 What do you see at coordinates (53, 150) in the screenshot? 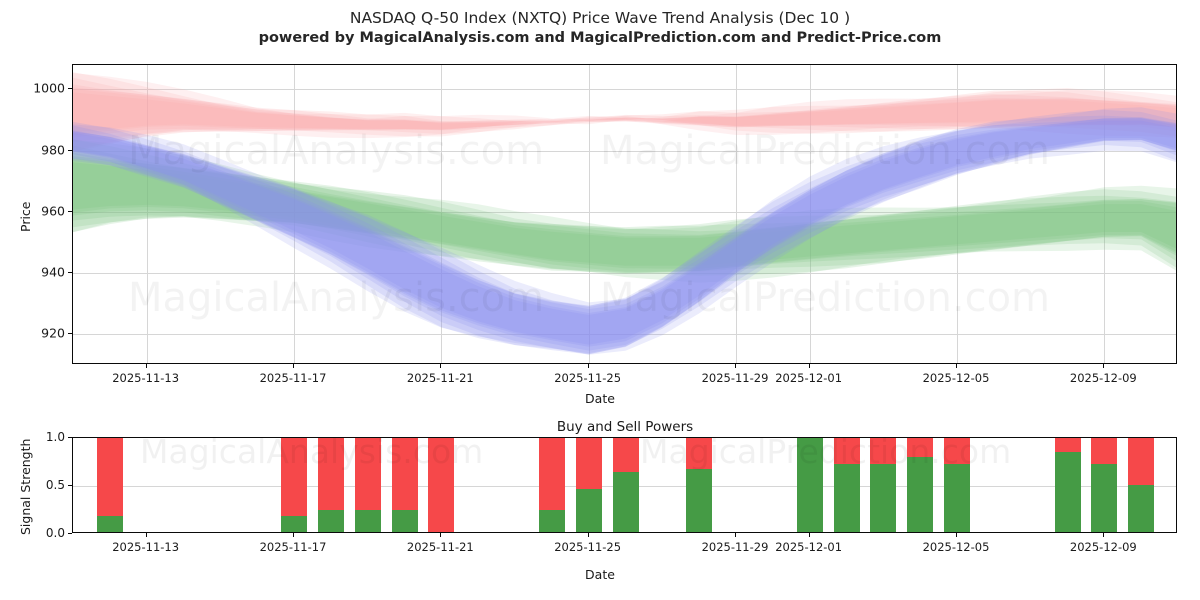
I see `price-chart-y-tick-label: 980` at bounding box center [53, 150].